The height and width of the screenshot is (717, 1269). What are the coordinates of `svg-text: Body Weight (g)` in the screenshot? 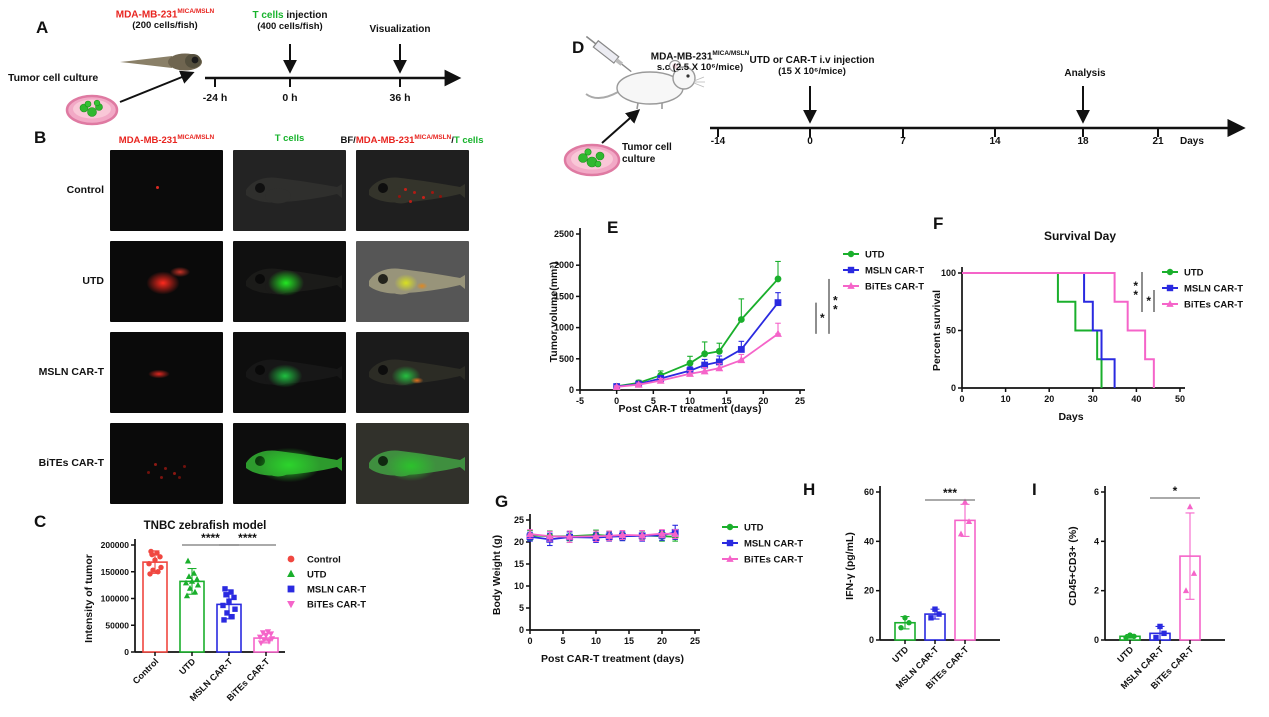 It's located at (497, 575).